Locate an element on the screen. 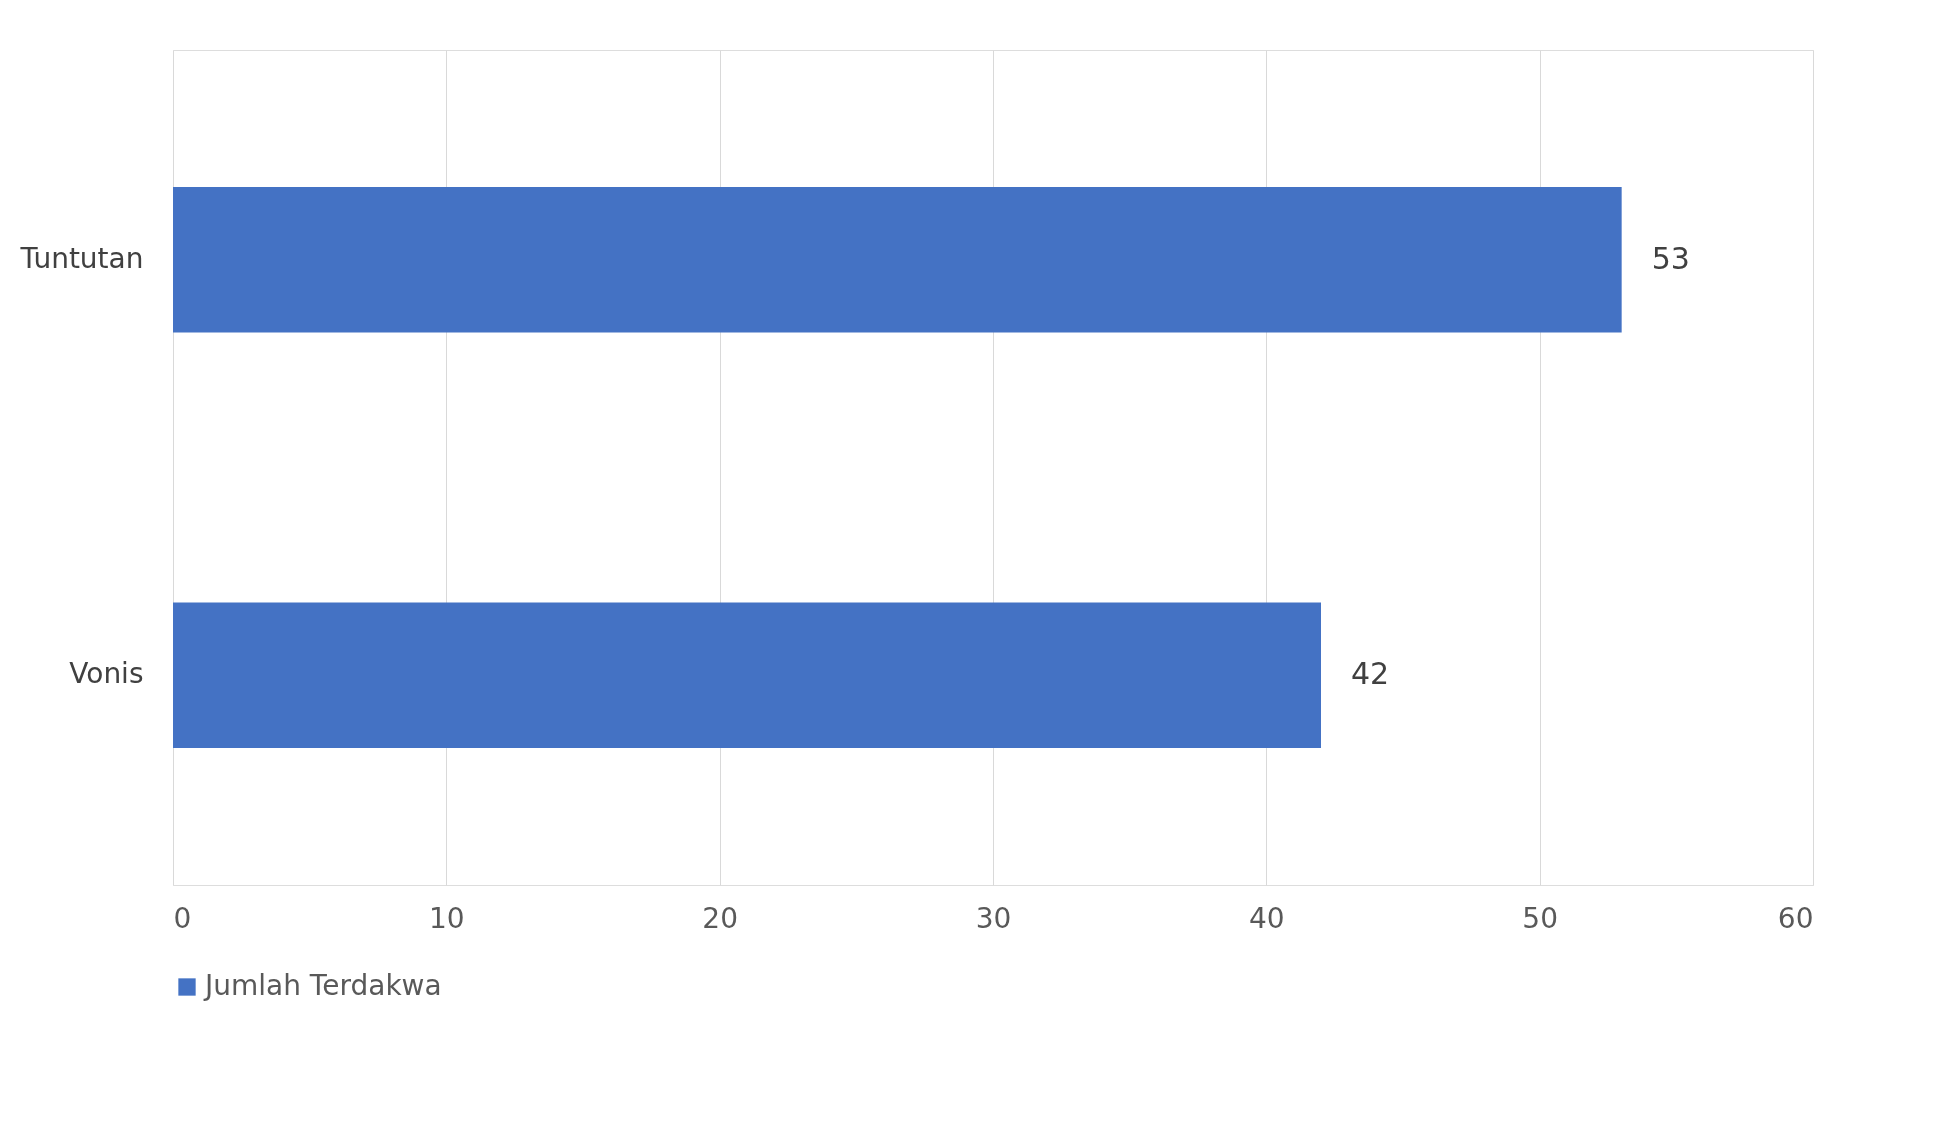 Image resolution: width=1939 pixels, height=1133 pixels. x-tick-label: 50 is located at coordinates (1540, 918).